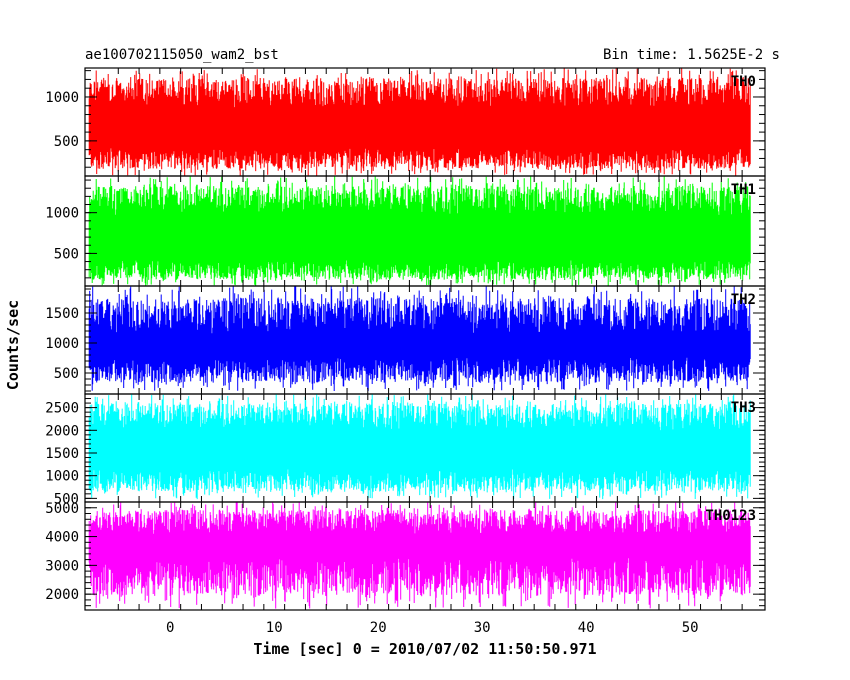  I want to click on series-th0, so click(419, 122).